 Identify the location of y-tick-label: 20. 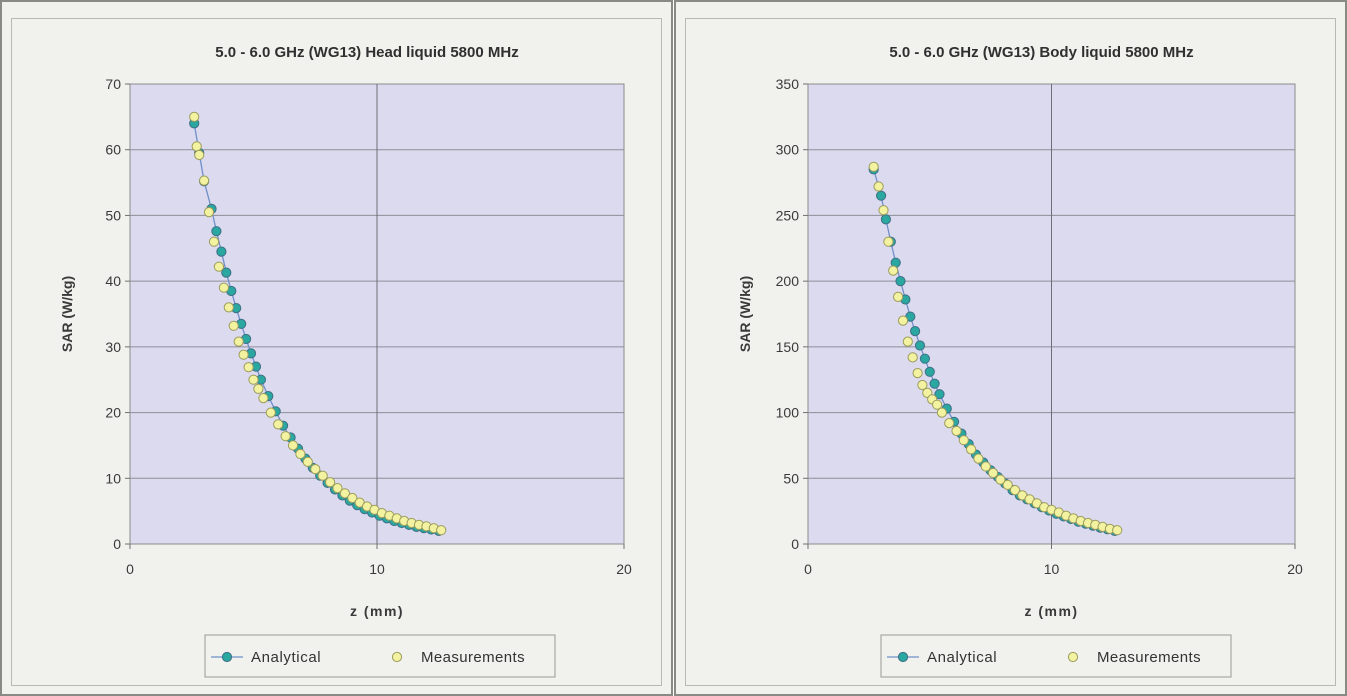
(113, 413).